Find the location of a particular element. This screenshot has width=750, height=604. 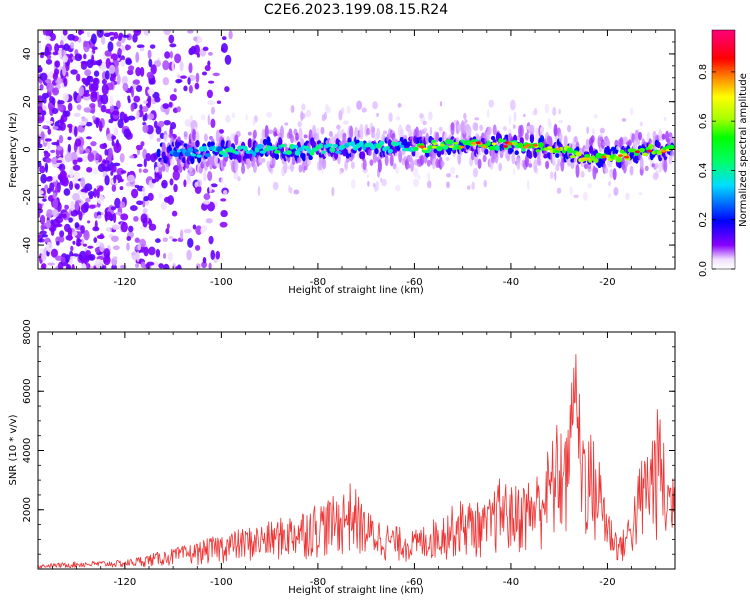

spectrogram-x-label: Height of straight line (km) is located at coordinates (356, 290).